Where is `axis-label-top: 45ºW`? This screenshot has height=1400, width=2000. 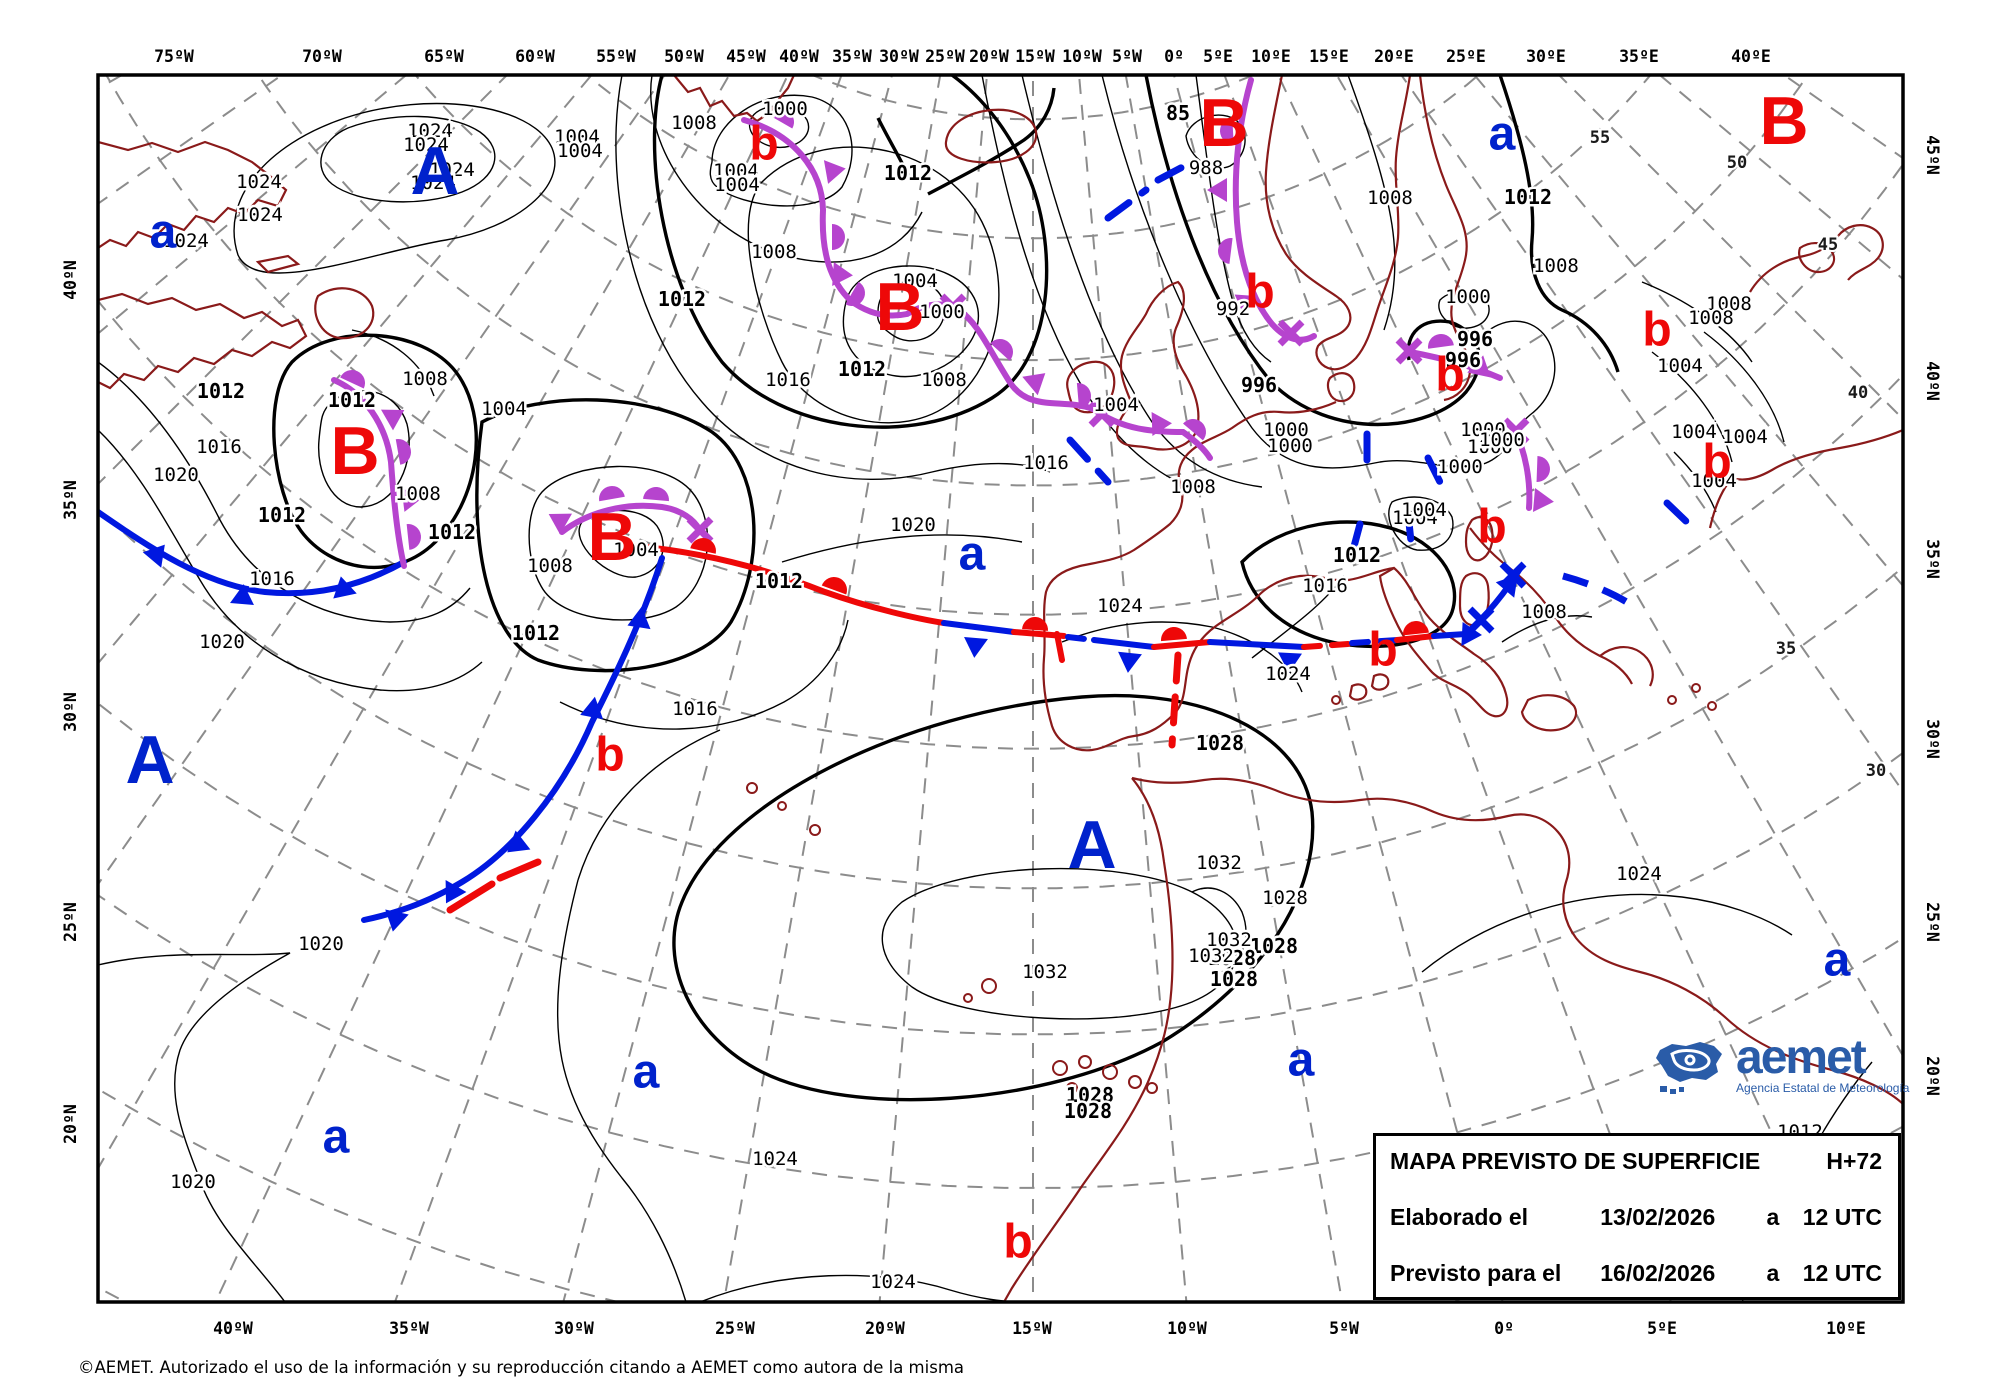 axis-label-top: 45ºW is located at coordinates (746, 56).